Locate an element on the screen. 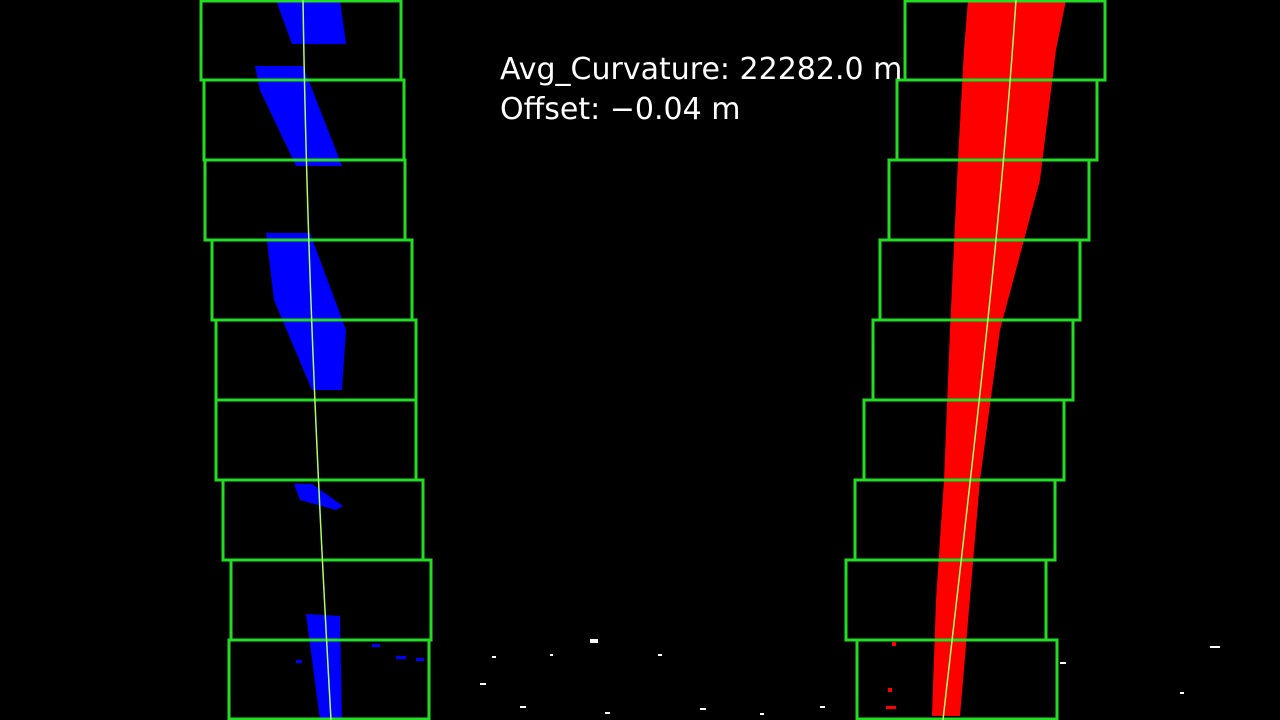 The height and width of the screenshot is (720, 1280). stray-red-specks is located at coordinates (891, 675).